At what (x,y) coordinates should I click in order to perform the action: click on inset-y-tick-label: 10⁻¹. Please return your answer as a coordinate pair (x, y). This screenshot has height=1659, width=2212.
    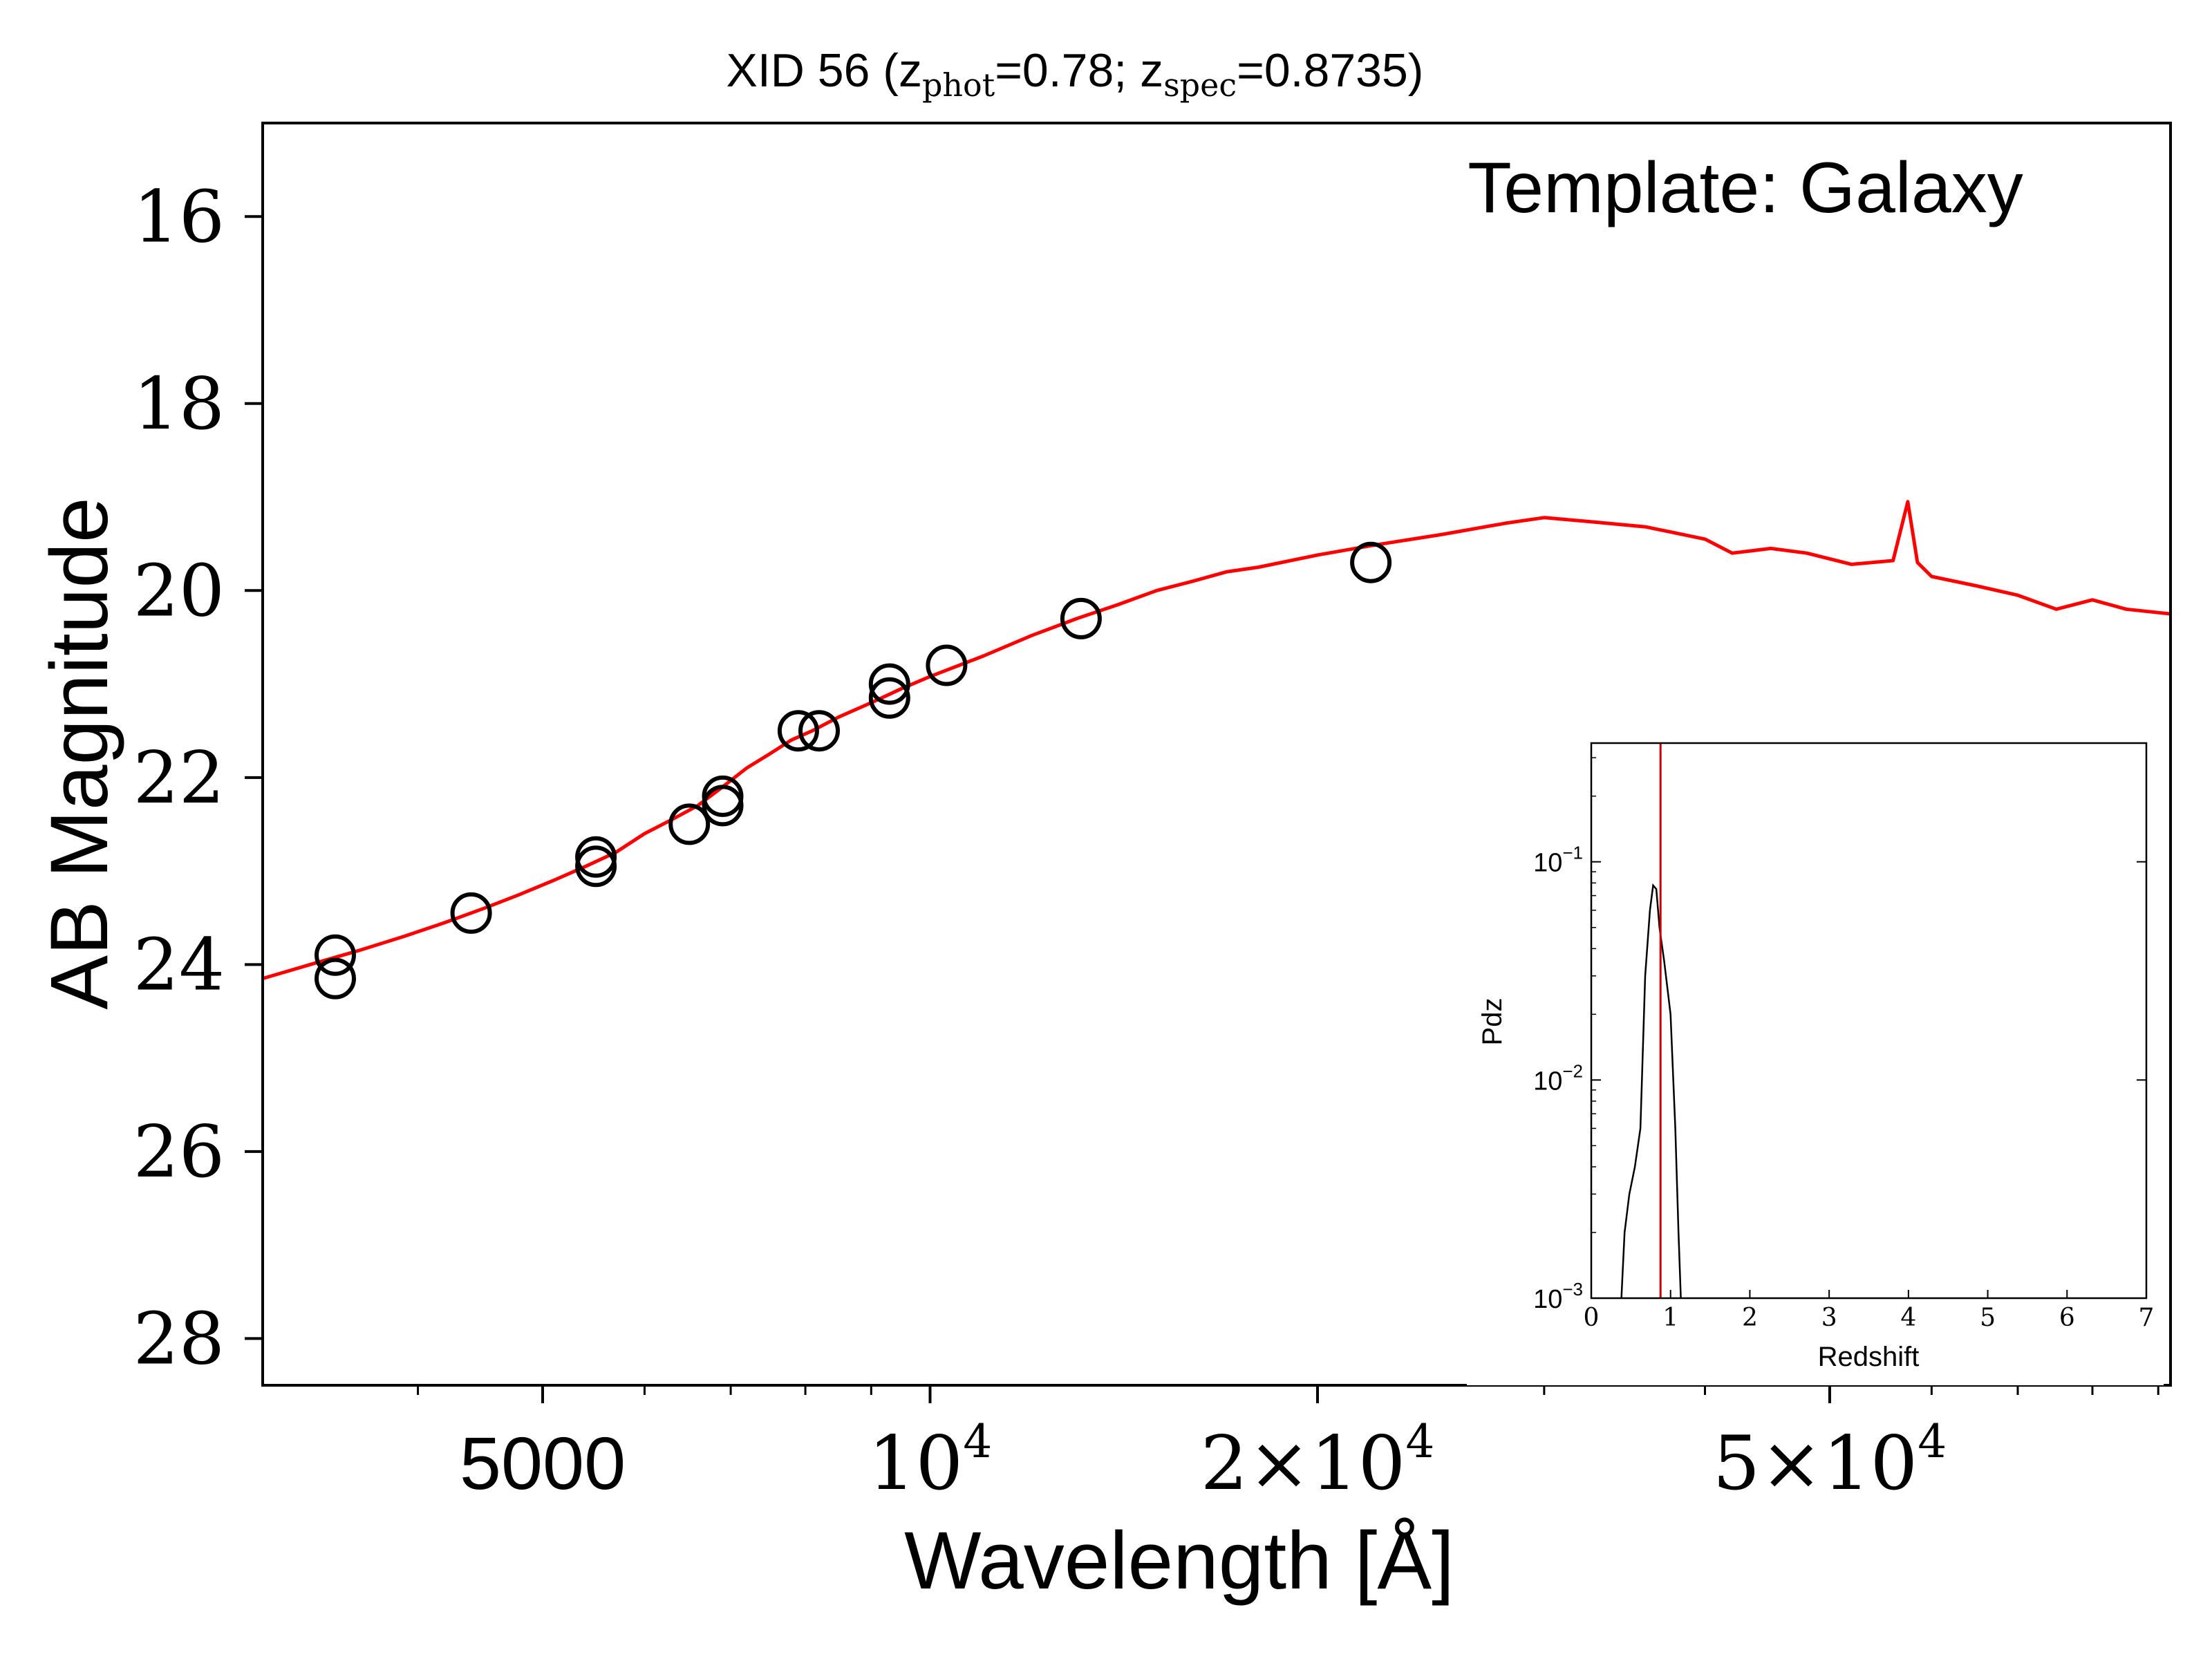
    Looking at the image, I should click on (1558, 861).